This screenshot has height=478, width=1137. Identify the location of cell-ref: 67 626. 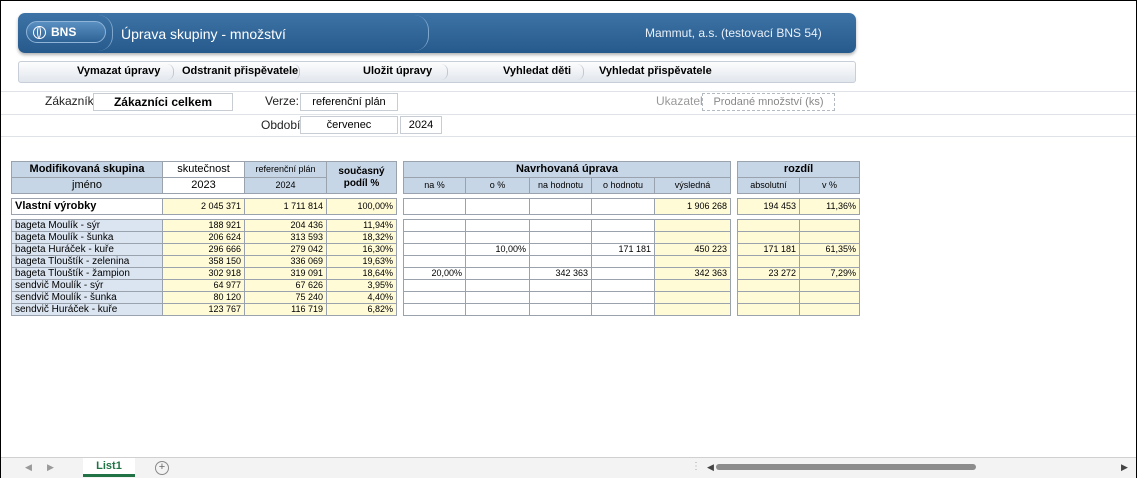
(285, 285).